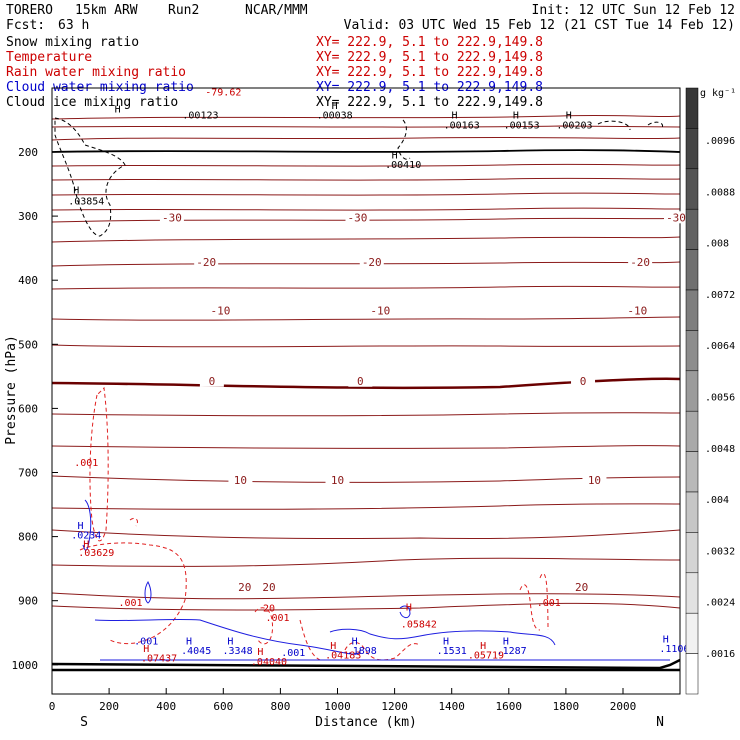 The height and width of the screenshot is (740, 740). Describe the element at coordinates (720, 346) in the screenshot. I see `colorbar-tick-label: .0064` at that location.